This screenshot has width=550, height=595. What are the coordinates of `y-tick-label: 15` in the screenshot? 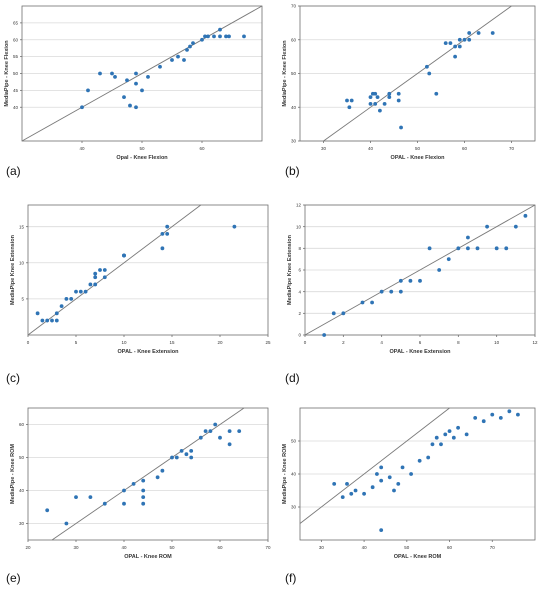 It's located at (22, 226).